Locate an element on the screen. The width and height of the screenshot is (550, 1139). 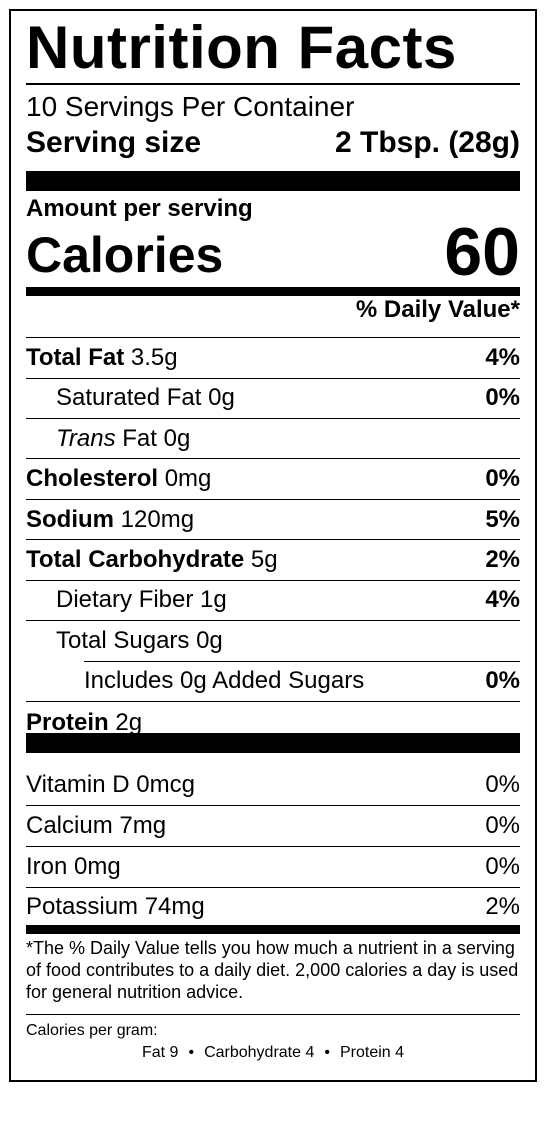
vitamin-name: Vitamin D 0mcg is located at coordinates (110, 784).